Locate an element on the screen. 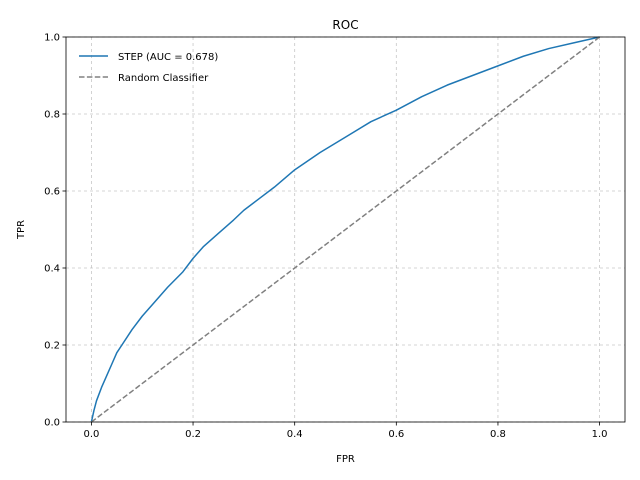 Image resolution: width=640 pixels, height=480 pixels. y-tick-label: 0.4 is located at coordinates (52, 269).